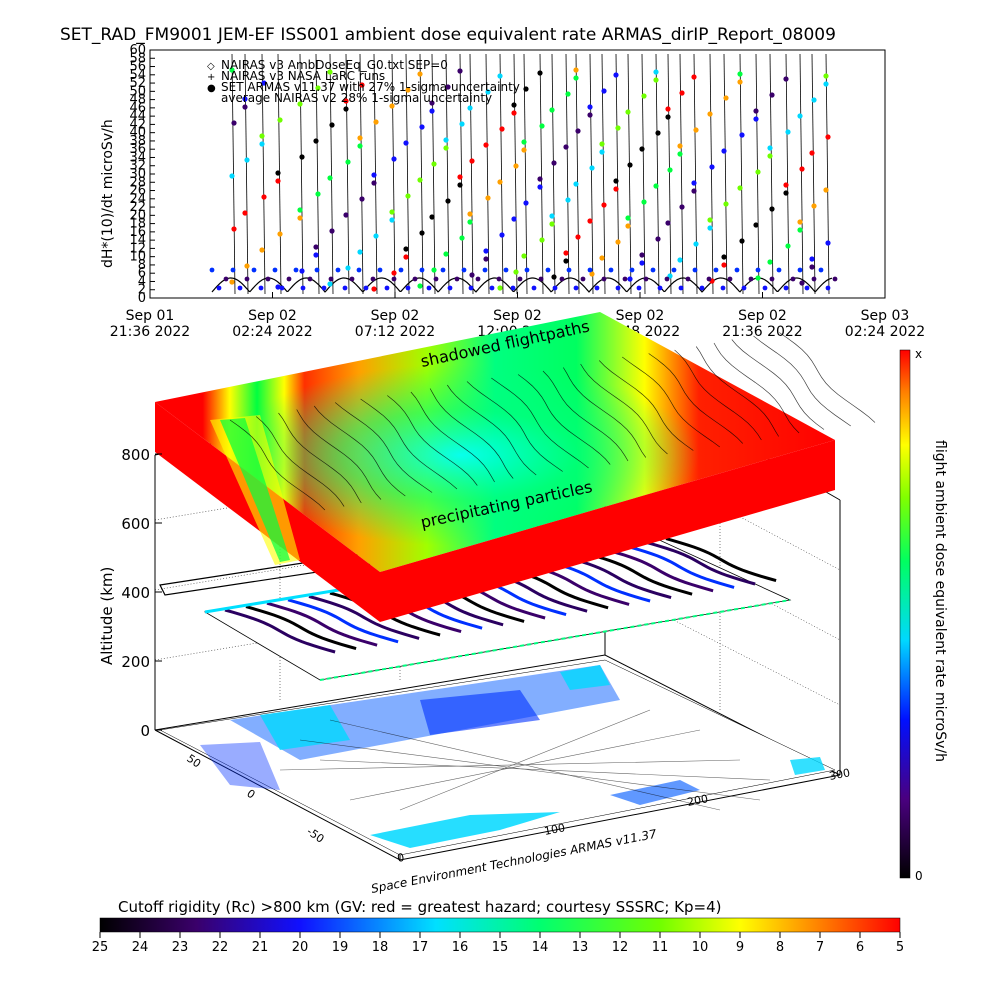 This screenshot has width=1000, height=1000. I want to click on y-tick-label: 12, so click(137, 248).